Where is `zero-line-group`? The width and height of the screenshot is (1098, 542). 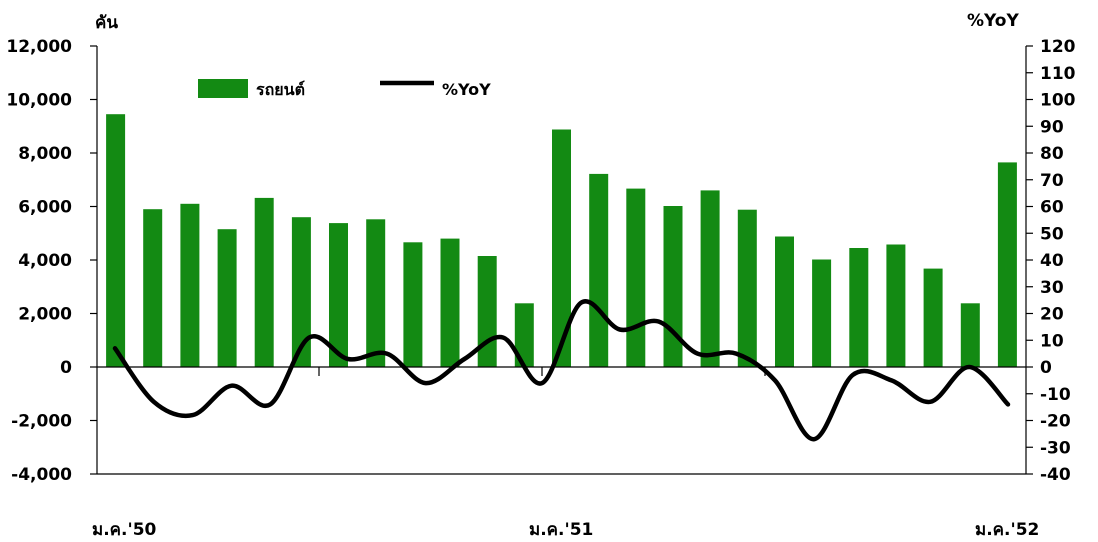 zero-line-group is located at coordinates (561, 371).